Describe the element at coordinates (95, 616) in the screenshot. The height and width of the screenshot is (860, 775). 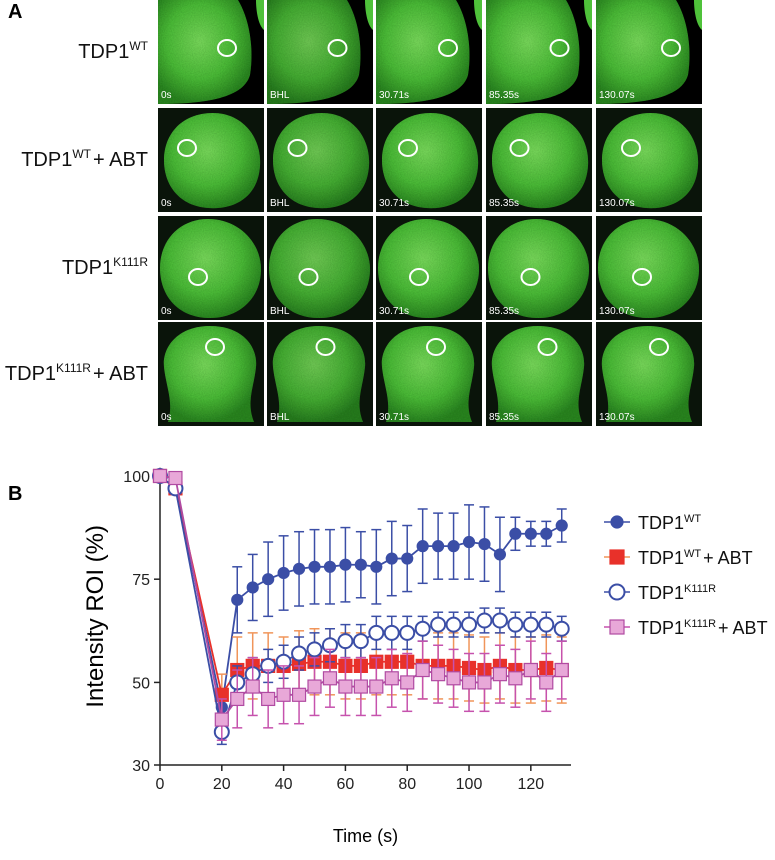
I see `y-axis-label: Intensity ROI (%)` at that location.